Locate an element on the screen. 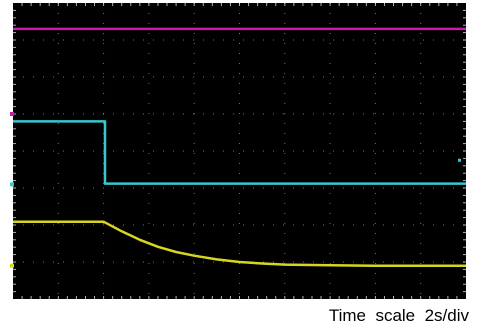  right-edge-marker is located at coordinates (459, 160).